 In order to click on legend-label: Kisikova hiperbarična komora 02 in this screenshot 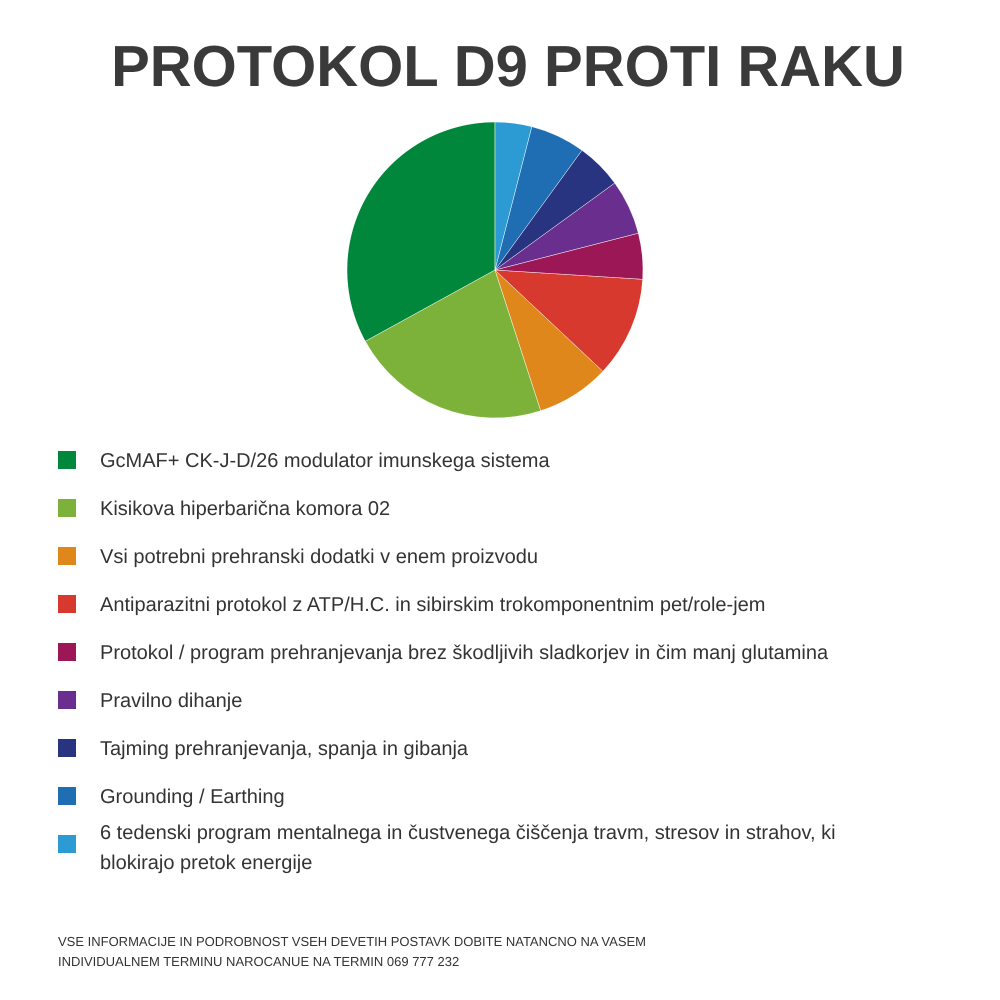, I will do `click(245, 509)`.